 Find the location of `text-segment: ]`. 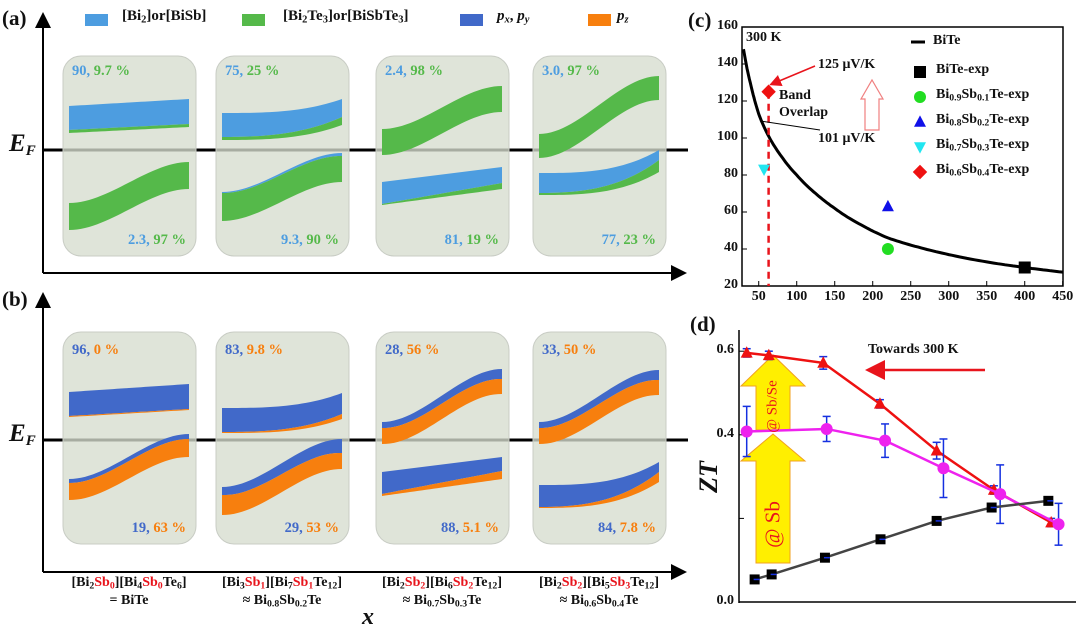

text-segment: ] is located at coordinates (656, 582).